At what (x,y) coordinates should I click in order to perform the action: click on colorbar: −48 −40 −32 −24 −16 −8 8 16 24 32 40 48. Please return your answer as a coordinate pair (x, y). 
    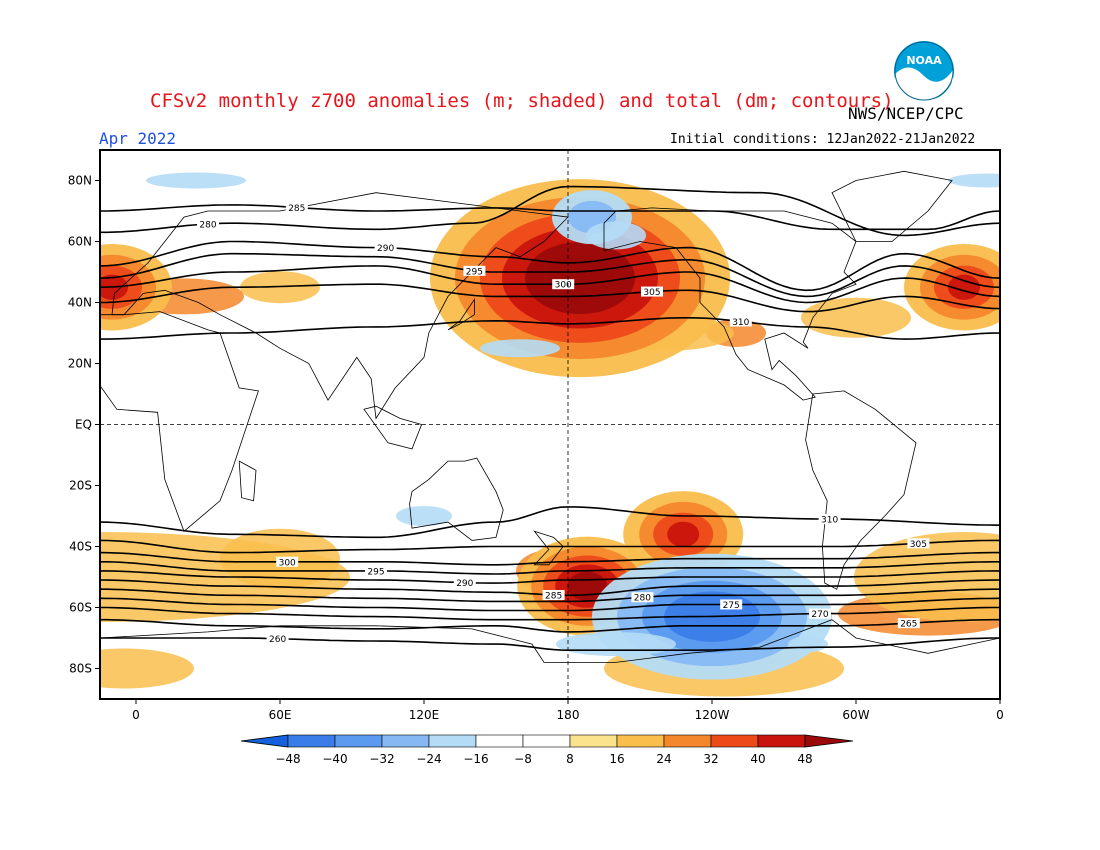
    Looking at the image, I should click on (547, 750).